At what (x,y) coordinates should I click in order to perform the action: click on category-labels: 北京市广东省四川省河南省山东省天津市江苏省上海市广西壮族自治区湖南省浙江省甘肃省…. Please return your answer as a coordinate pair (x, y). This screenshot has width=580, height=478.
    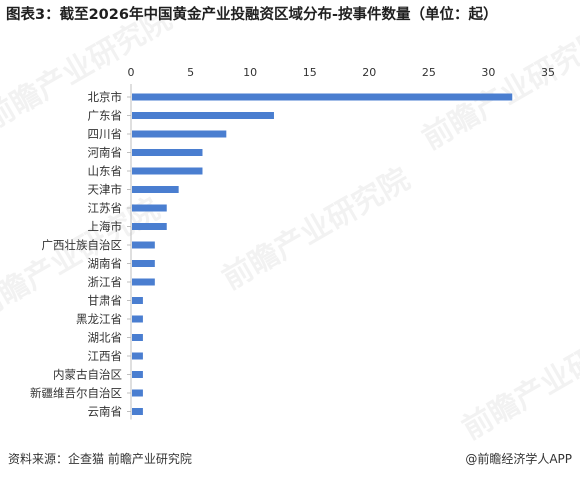
    Looking at the image, I should click on (80, 254).